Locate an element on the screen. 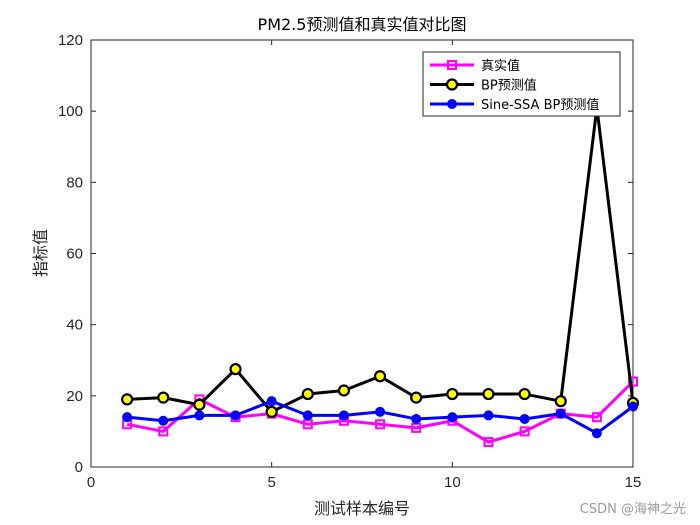  y-tick-label: 40 is located at coordinates (74, 325).